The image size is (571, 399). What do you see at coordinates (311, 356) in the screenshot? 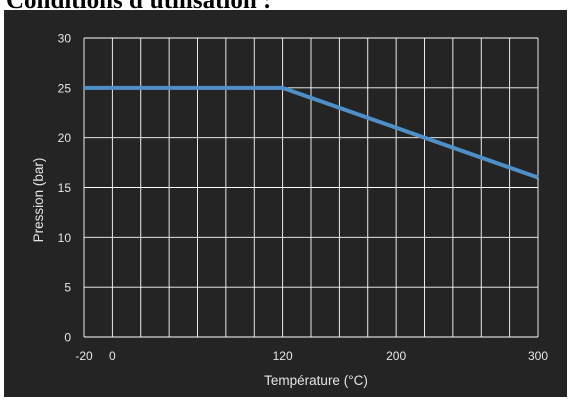
I see `x-tick-labels: -20 0 120 200 300` at bounding box center [311, 356].